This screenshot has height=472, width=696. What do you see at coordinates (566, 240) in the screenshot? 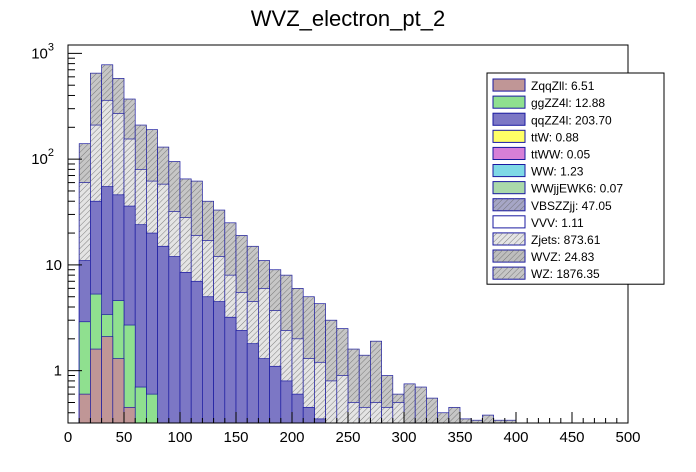
I see `legend-label: Zjets: 873.61` at bounding box center [566, 240].